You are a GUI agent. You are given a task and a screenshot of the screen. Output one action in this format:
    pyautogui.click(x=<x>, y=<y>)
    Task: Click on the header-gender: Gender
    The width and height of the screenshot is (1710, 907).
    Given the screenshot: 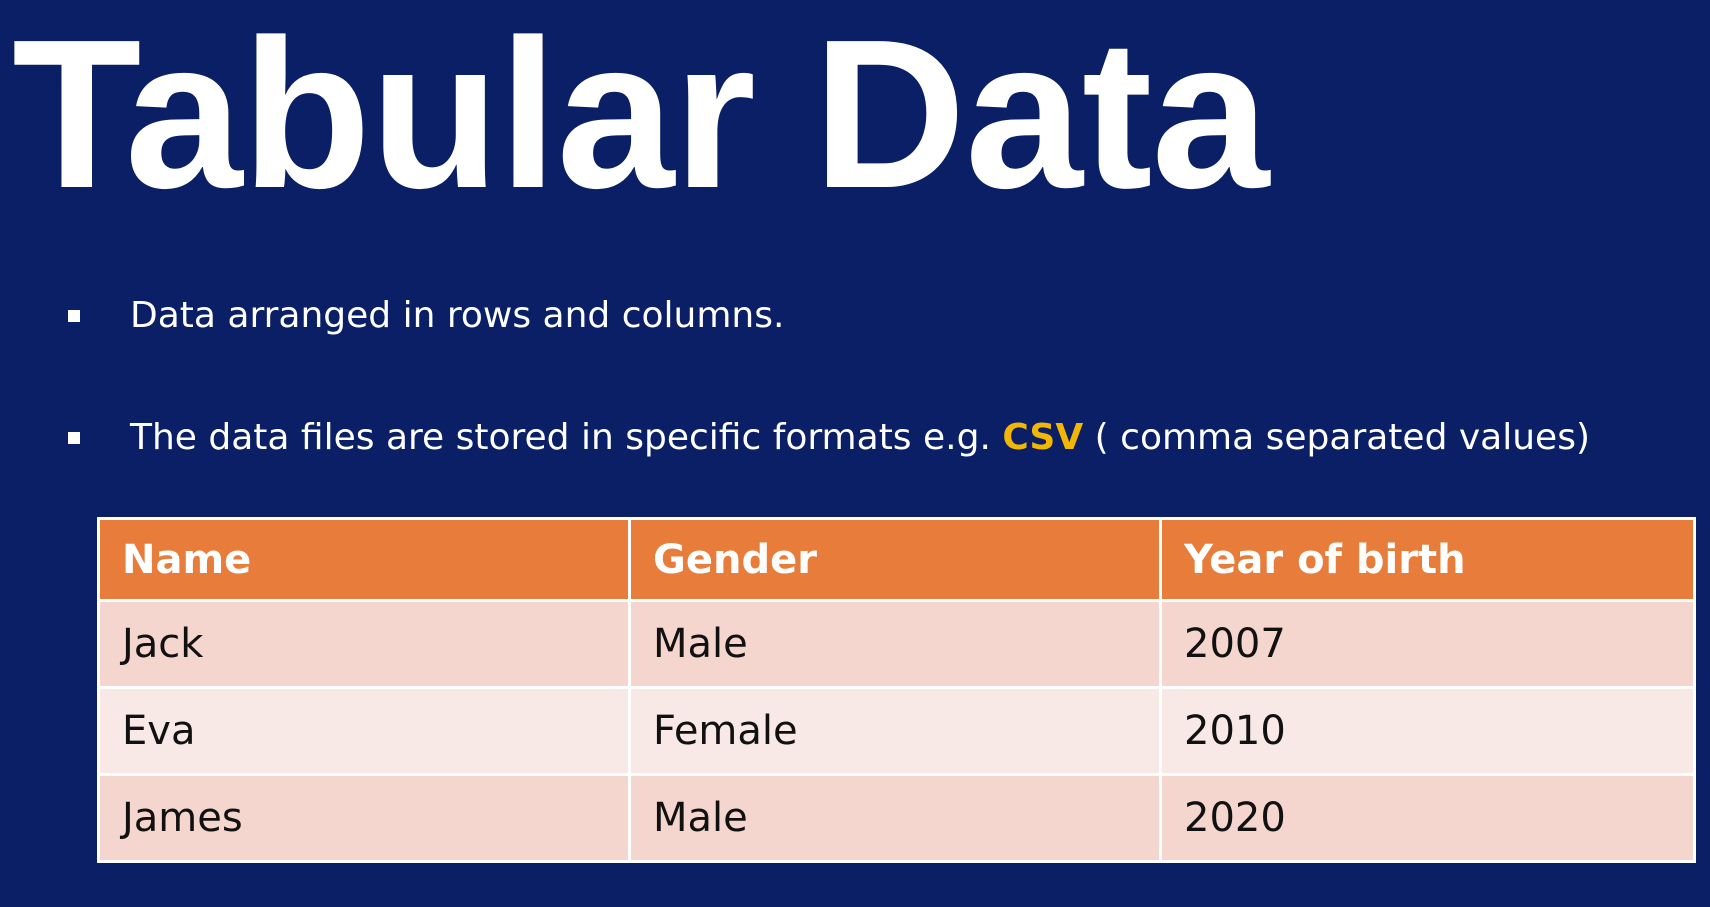 What is the action you would take?
    pyautogui.click(x=895, y=559)
    